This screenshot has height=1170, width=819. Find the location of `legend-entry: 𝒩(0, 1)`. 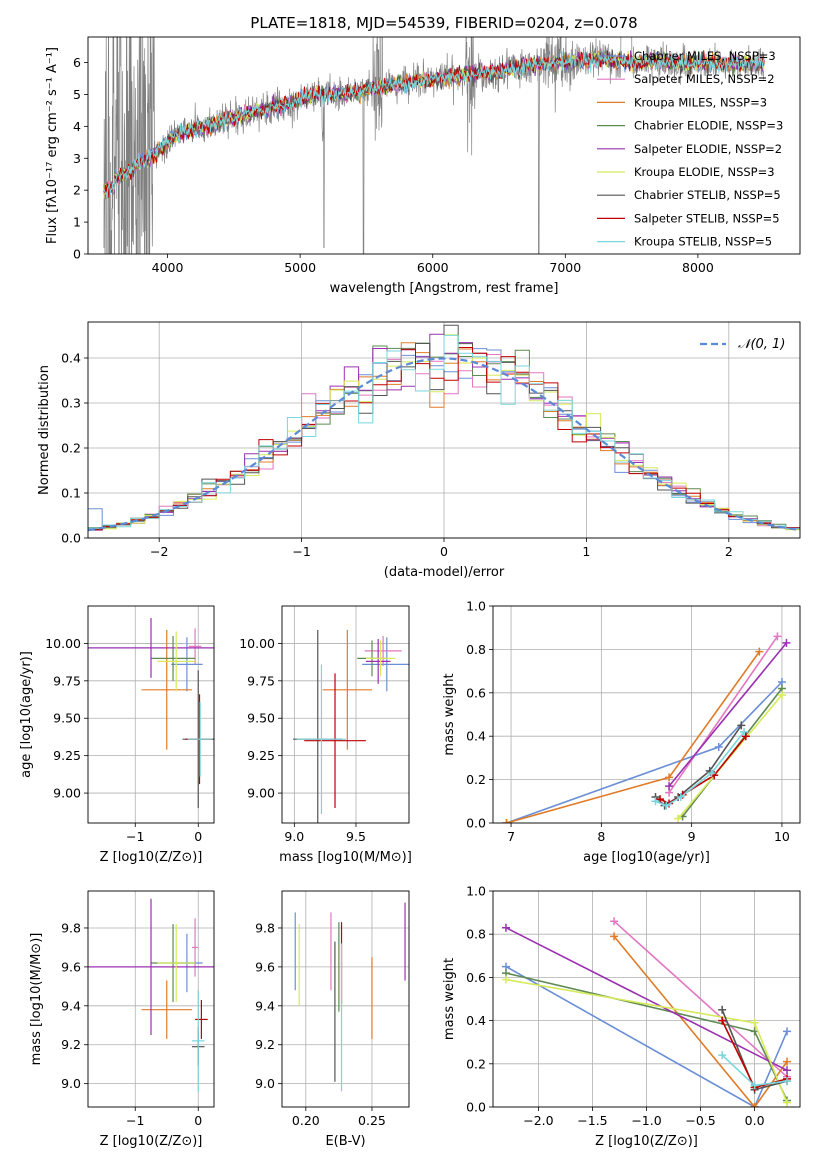

legend-entry: 𝒩(0, 1) is located at coordinates (761, 344).